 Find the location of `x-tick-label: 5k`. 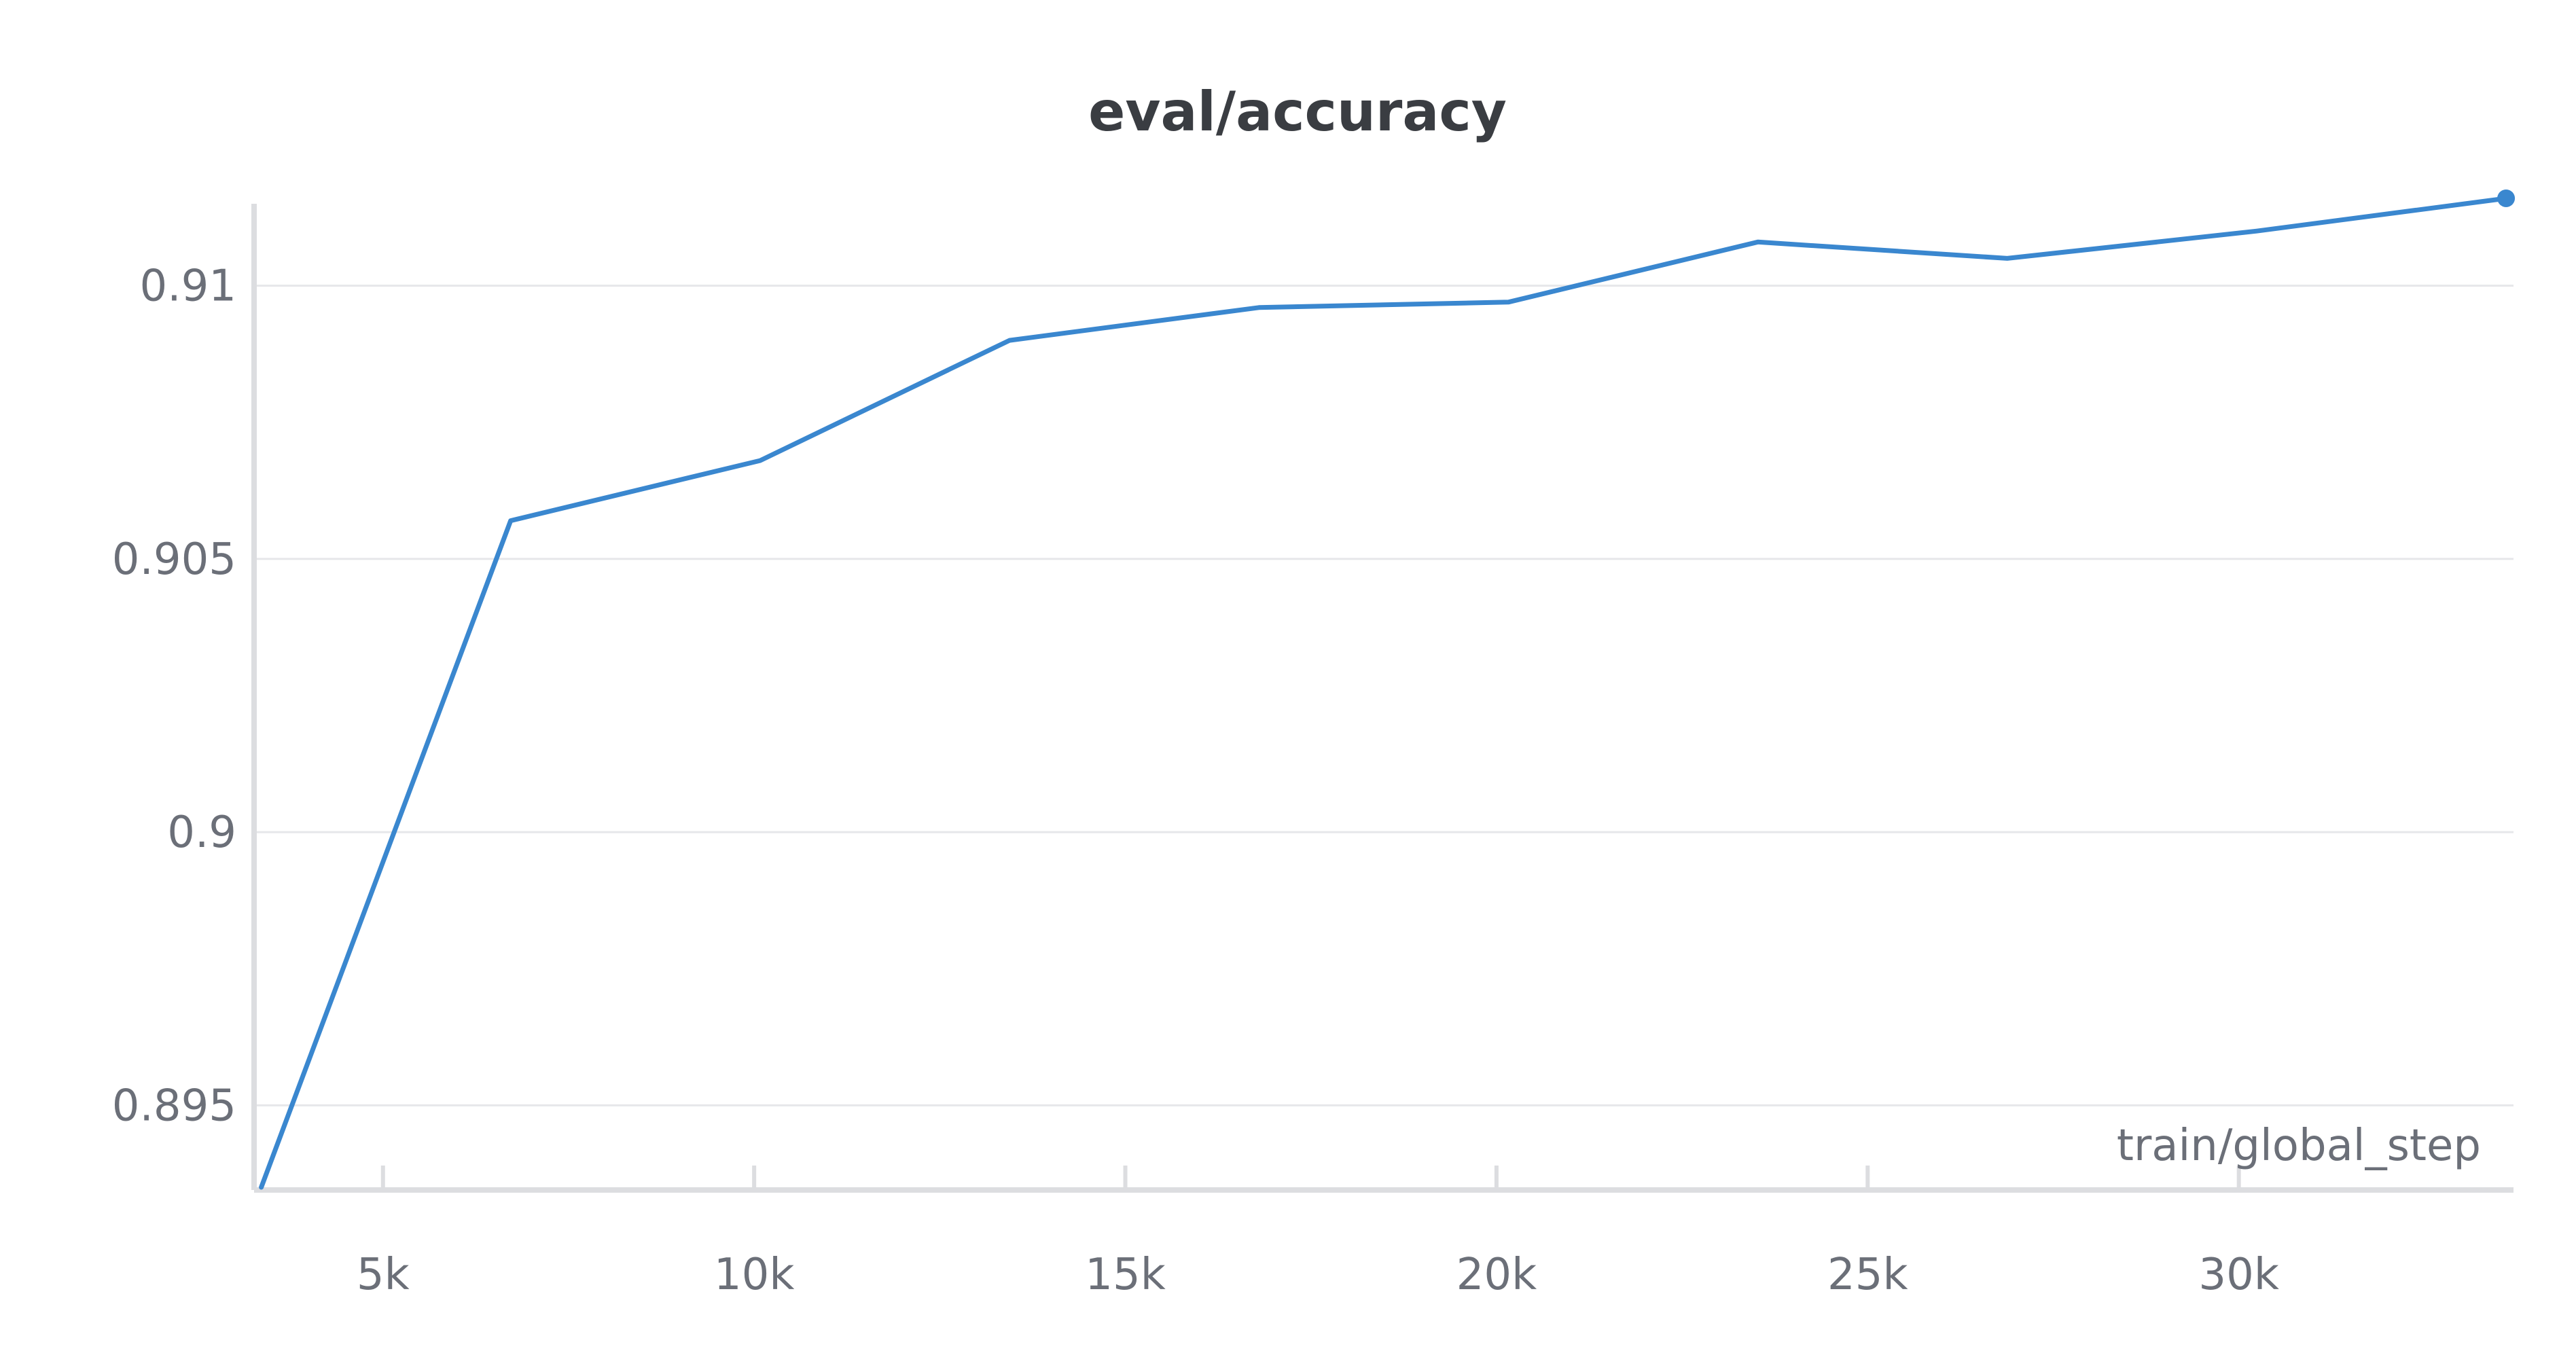

x-tick-label: 5k is located at coordinates (384, 1275).